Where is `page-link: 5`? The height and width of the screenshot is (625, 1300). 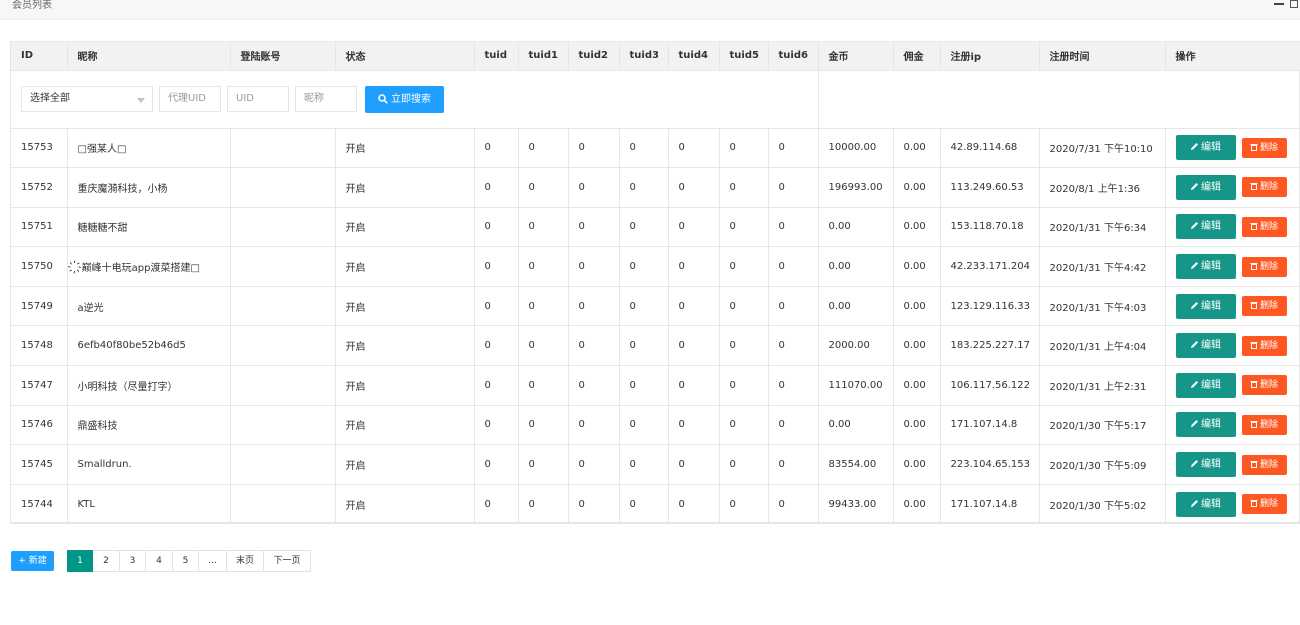 page-link: 5 is located at coordinates (186, 561).